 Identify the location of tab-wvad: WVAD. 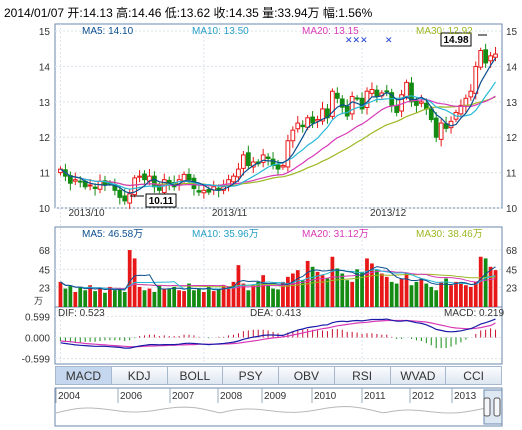
(418, 375).